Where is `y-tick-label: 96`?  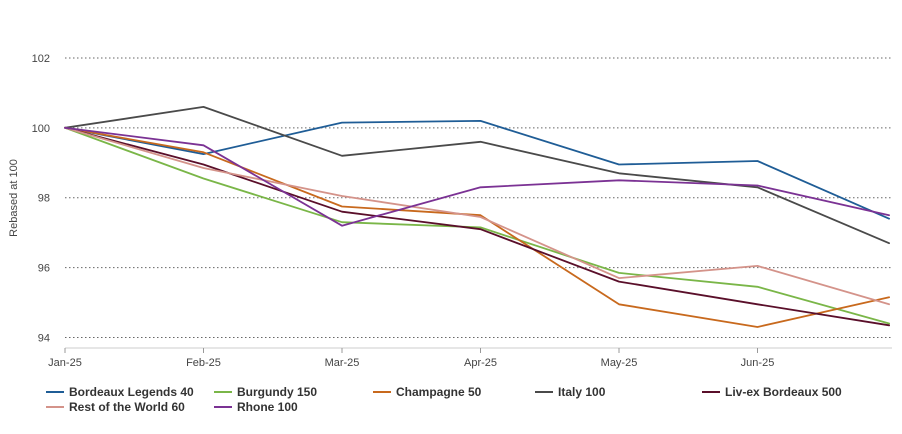
y-tick-label: 96 is located at coordinates (44, 269).